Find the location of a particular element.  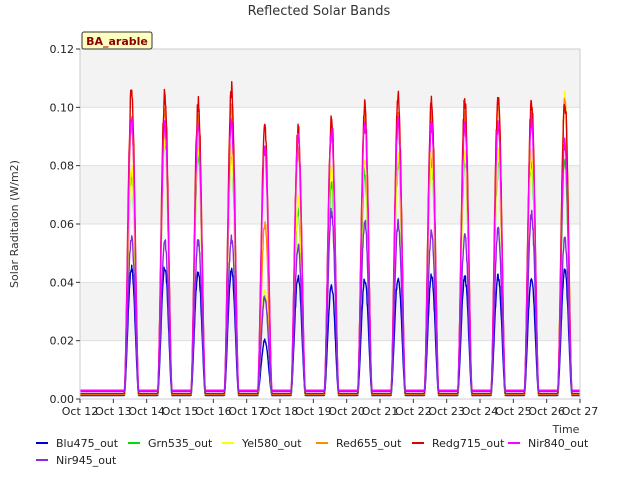

x-tick-label: Oct 18 is located at coordinates (280, 411).